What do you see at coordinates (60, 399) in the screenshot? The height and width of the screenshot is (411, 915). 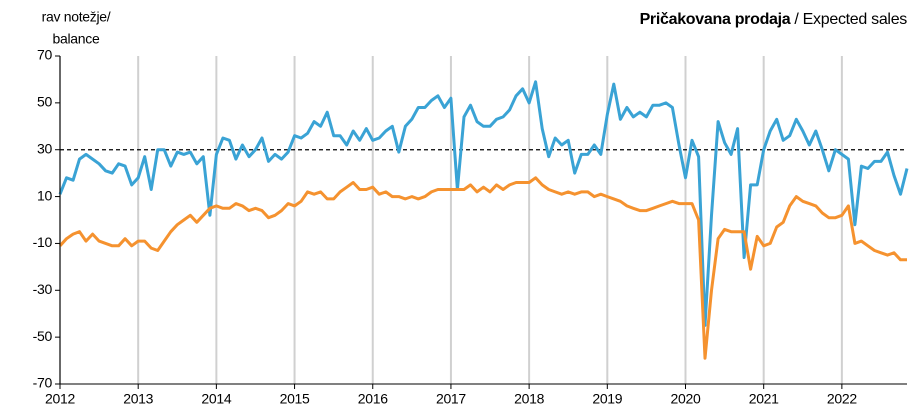 I see `x-tick-label: 2012` at bounding box center [60, 399].